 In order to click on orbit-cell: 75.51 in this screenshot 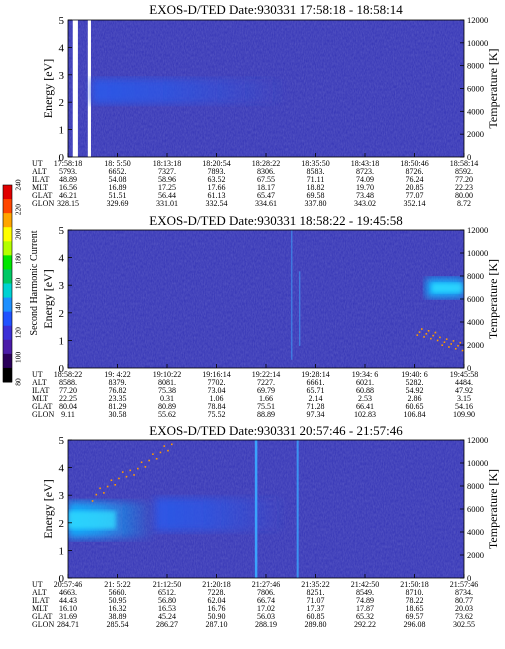, I will do `click(266, 406)`.